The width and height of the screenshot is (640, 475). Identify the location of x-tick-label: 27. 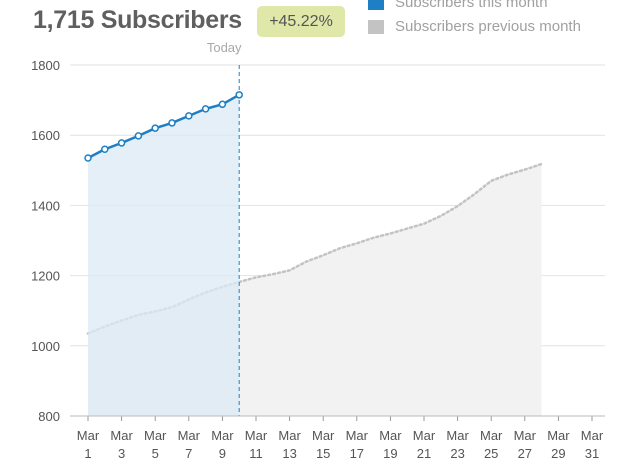
(525, 453).